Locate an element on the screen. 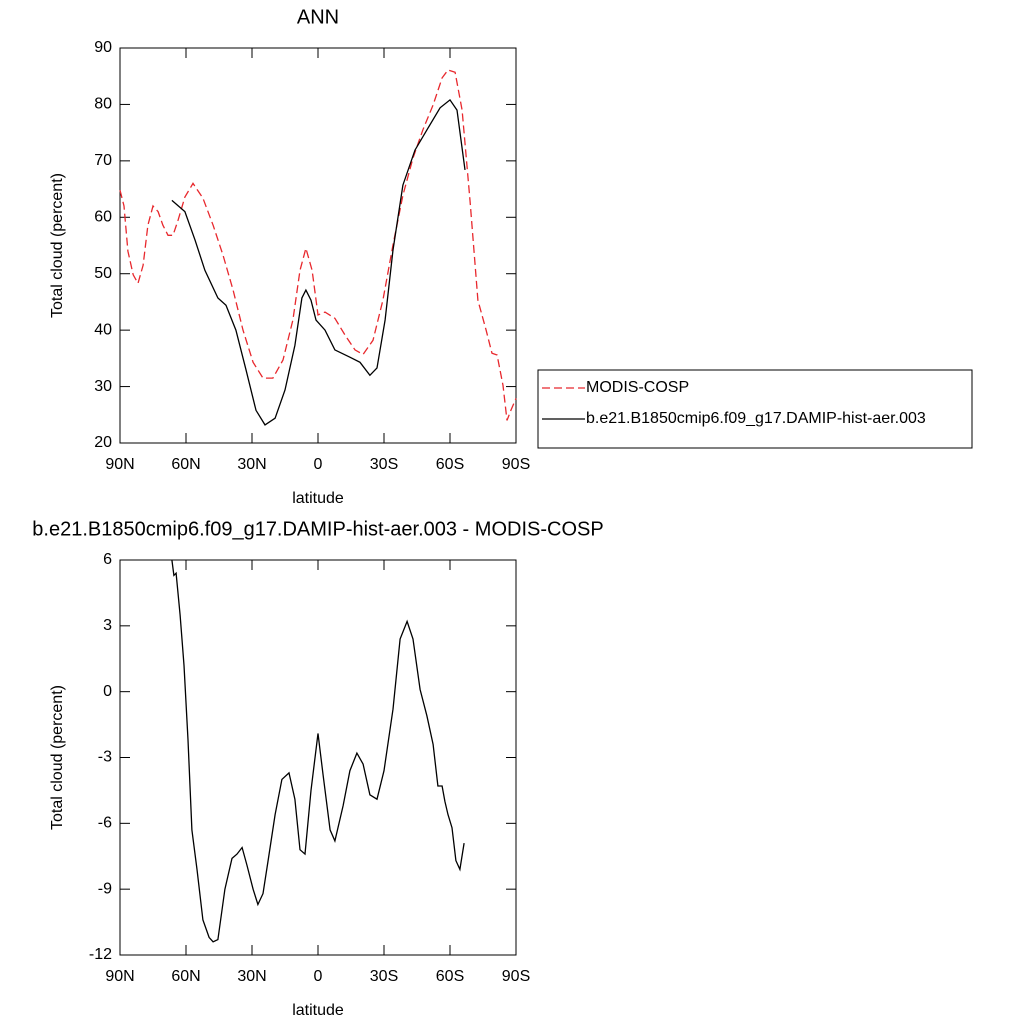 The height and width of the screenshot is (1029, 1024). y-tick-label: -12 is located at coordinates (100, 954).